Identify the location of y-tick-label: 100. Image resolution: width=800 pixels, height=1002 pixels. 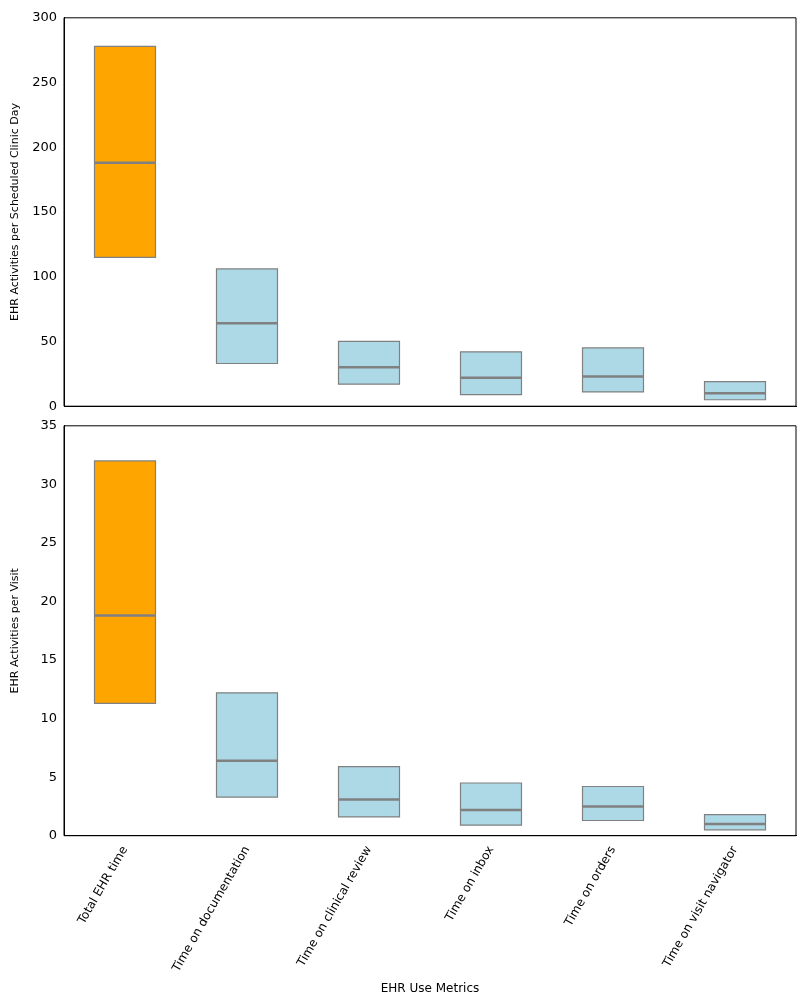
(44, 276).